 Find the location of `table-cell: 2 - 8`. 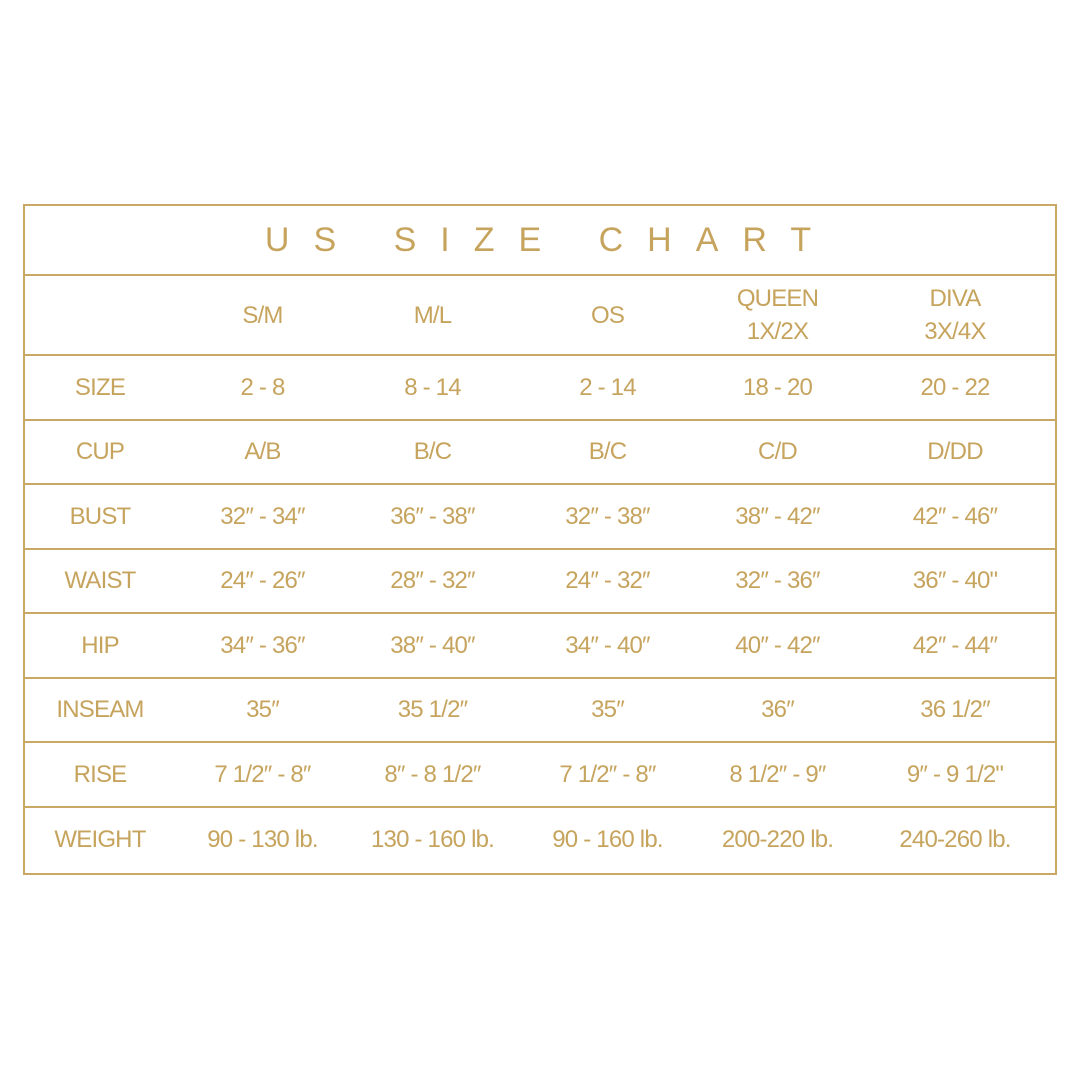

table-cell: 2 - 8 is located at coordinates (262, 387).